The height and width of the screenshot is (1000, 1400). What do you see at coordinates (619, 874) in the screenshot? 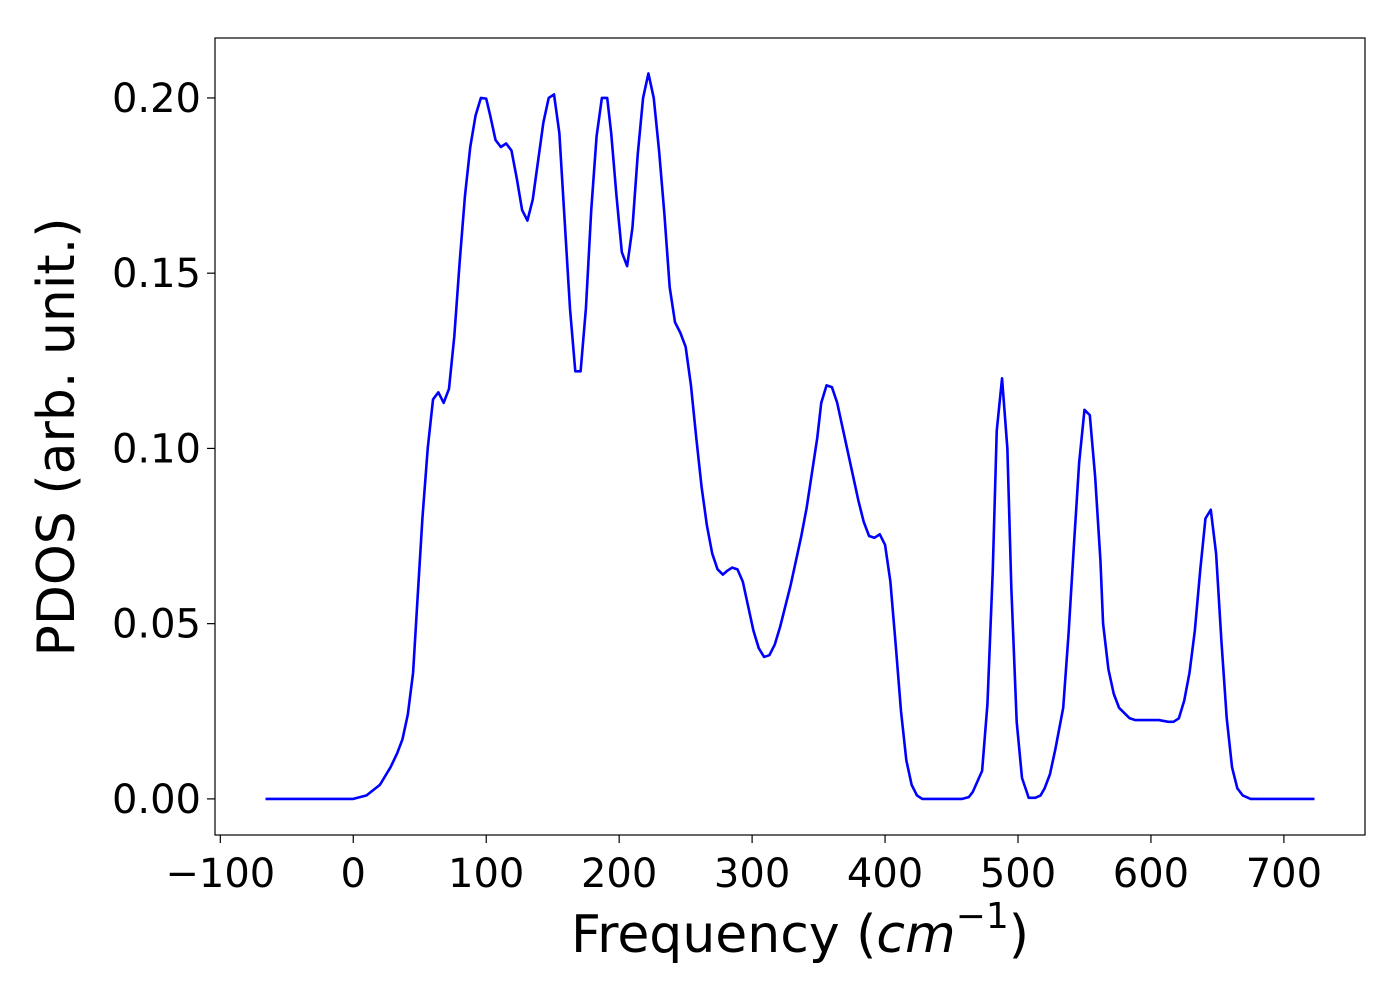
I see `x-tick-label: 200` at bounding box center [619, 874].